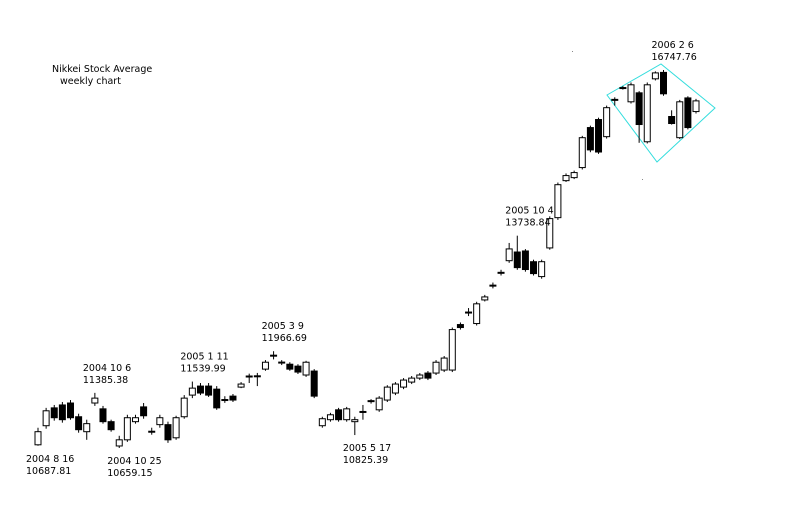 The image size is (807, 509). I want to click on highlight-diamond, so click(661, 113).